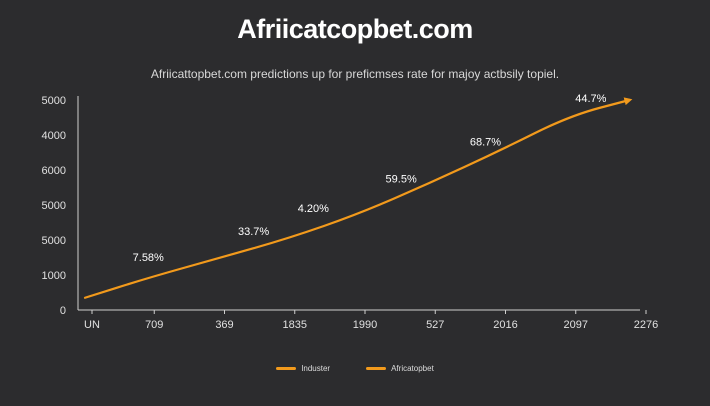 The width and height of the screenshot is (710, 406). I want to click on y-axis-ticks: 0 1000 5000 5000 6000 4000 5000, so click(54, 206).